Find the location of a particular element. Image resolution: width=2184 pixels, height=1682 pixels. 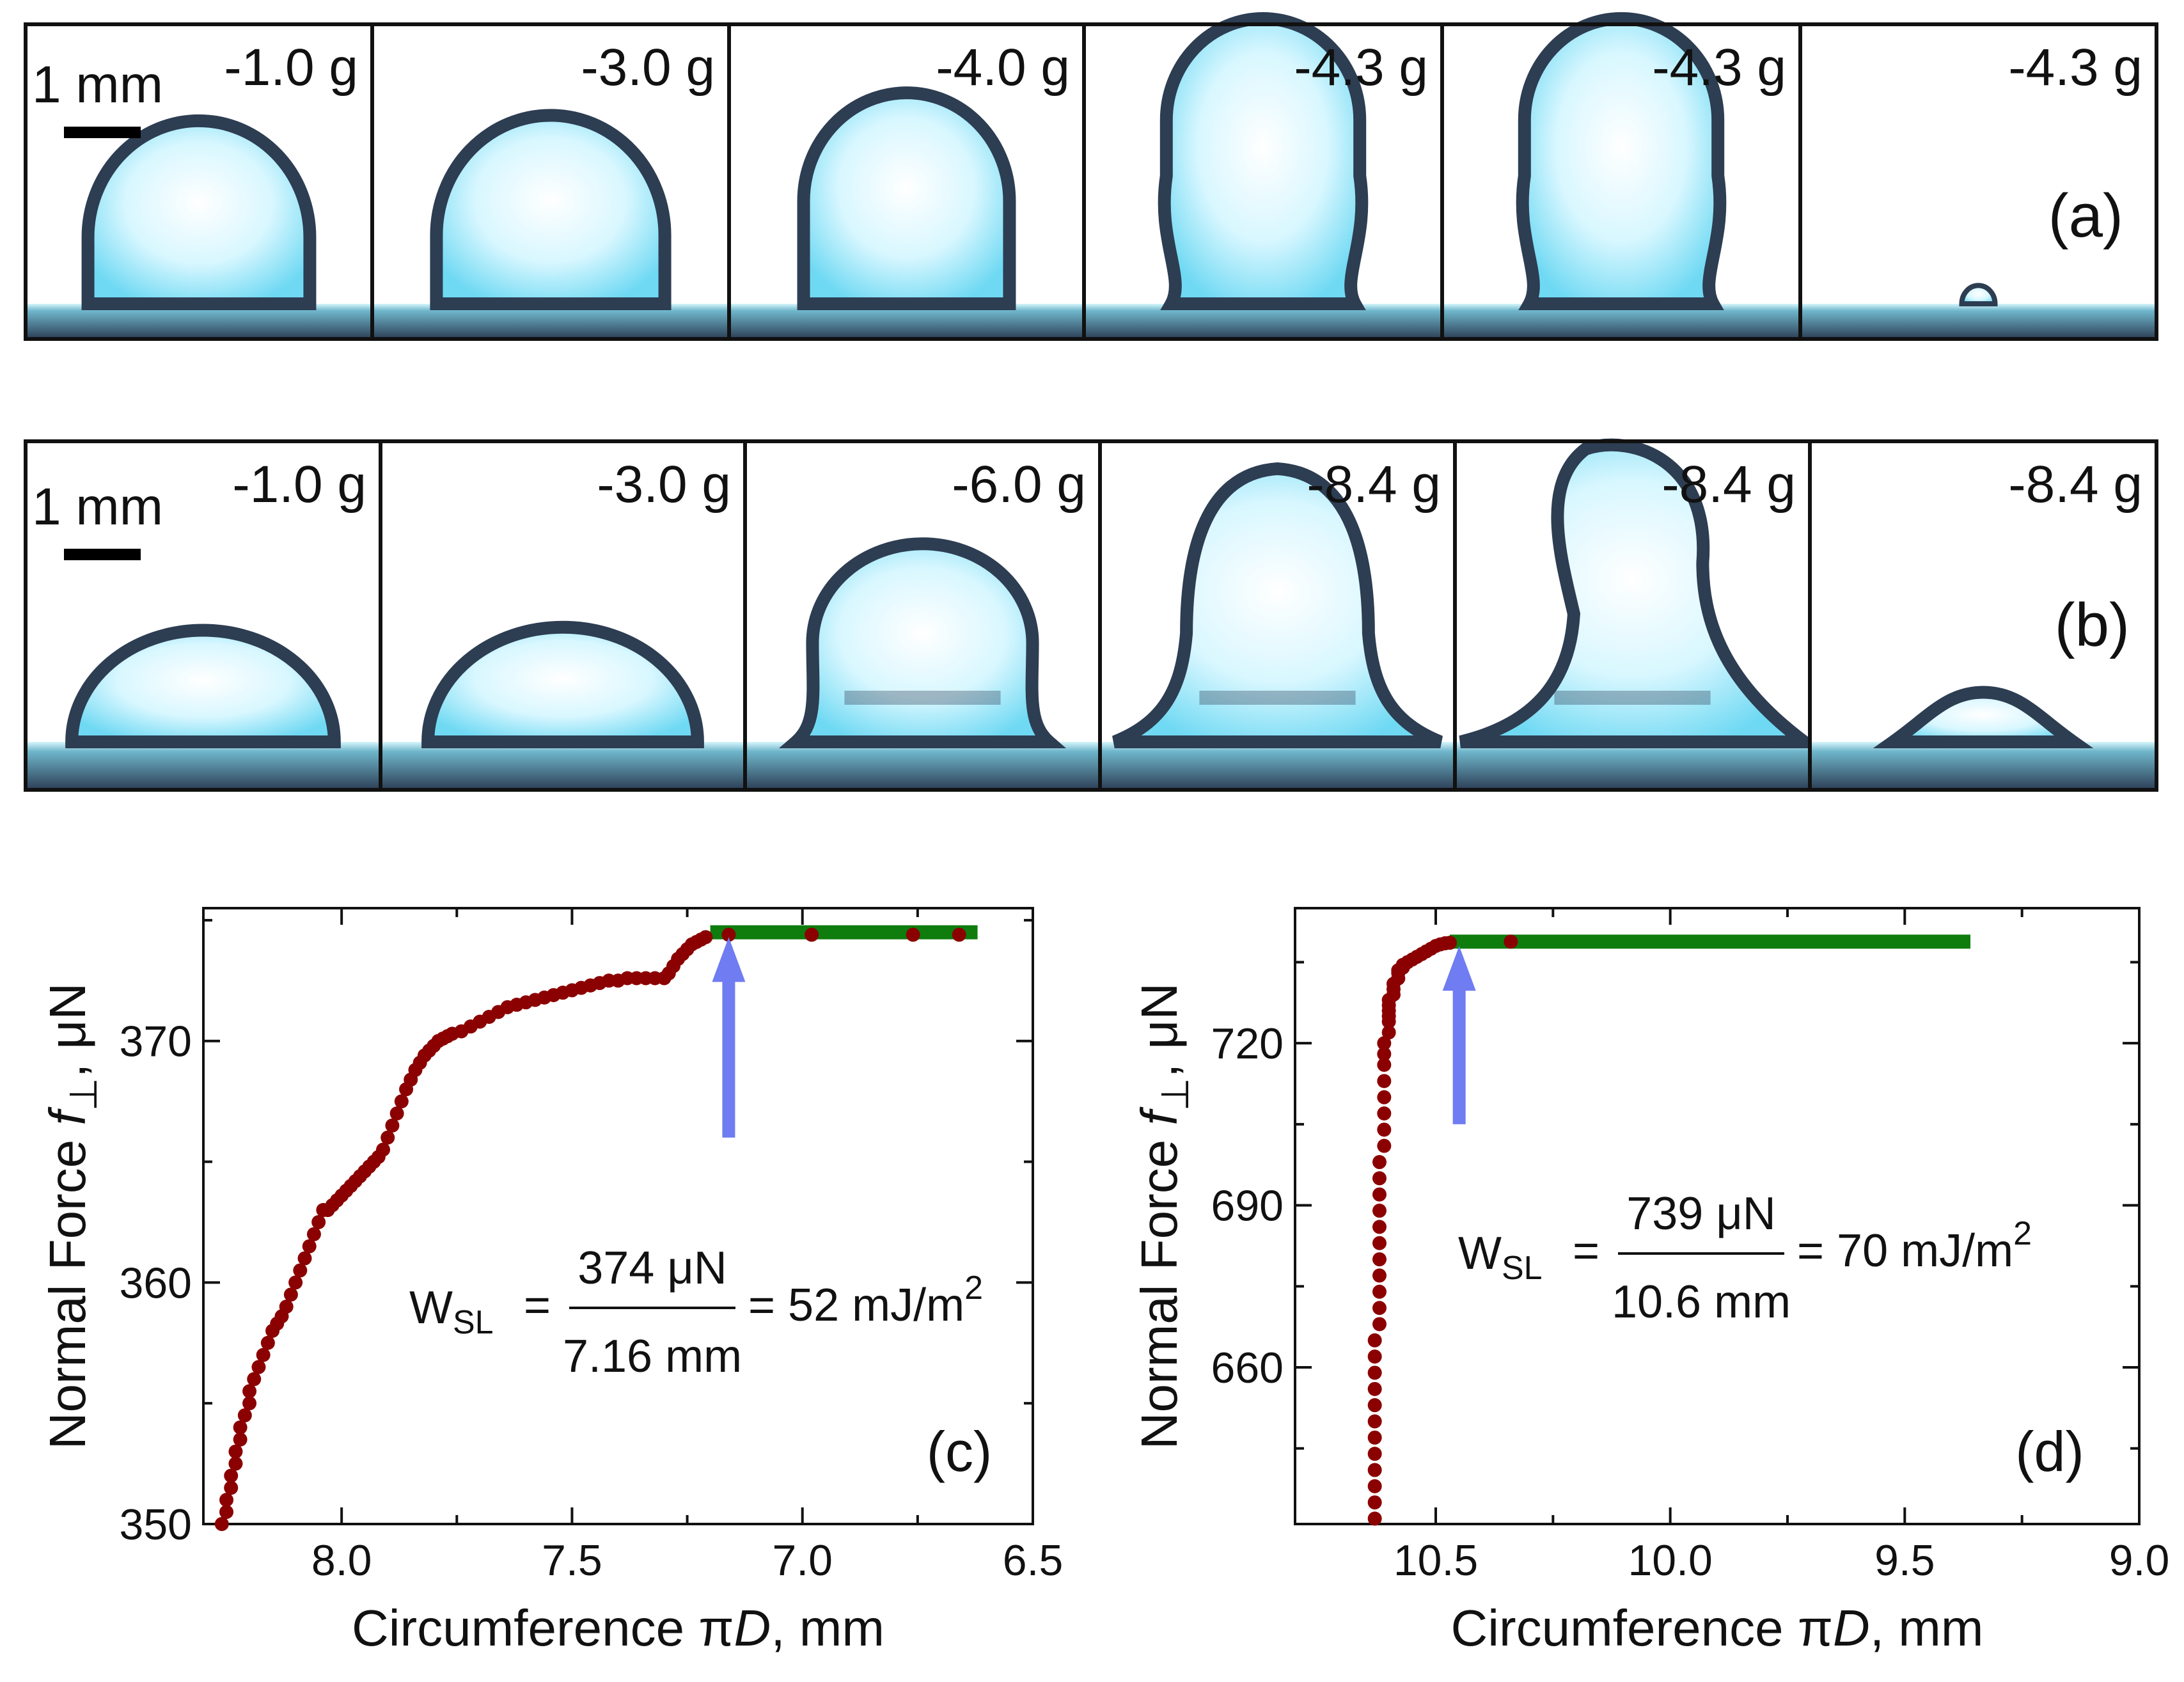

y-tick-label: 350 is located at coordinates (156, 1524).